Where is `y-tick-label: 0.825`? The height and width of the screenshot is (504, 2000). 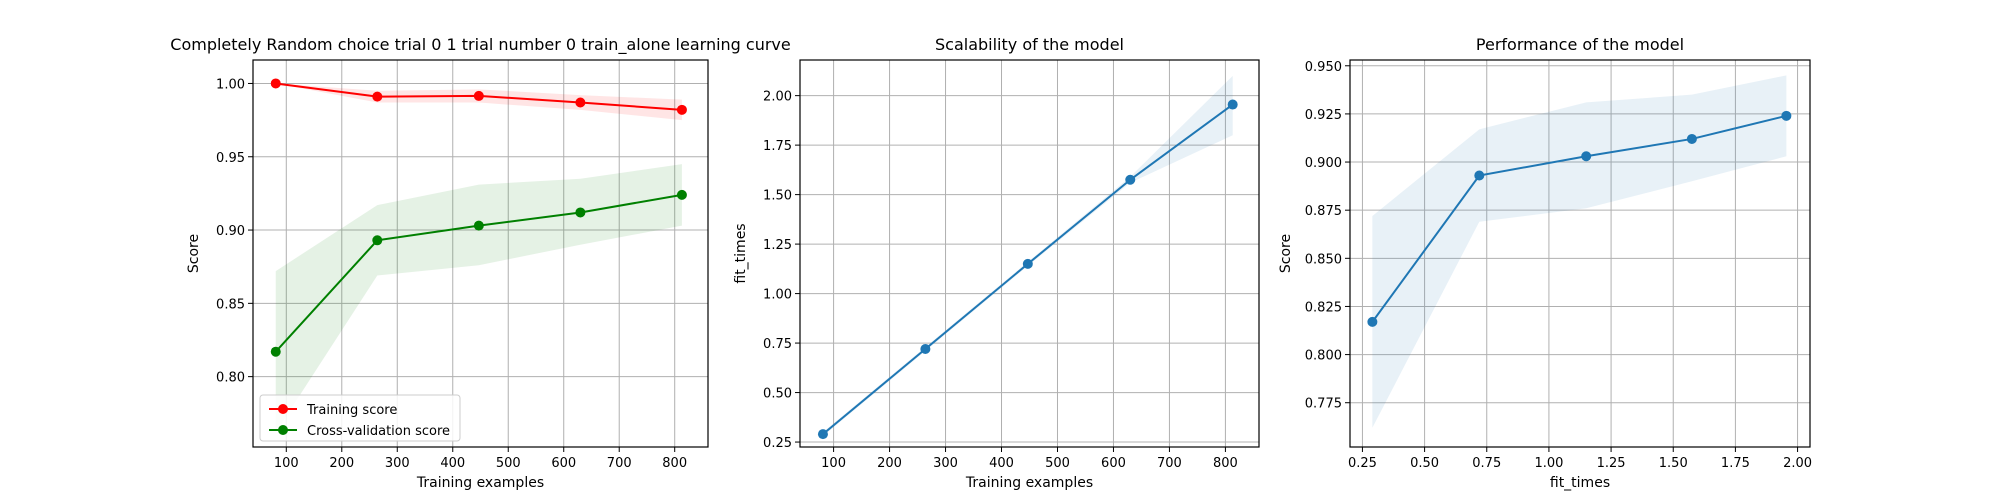
y-tick-label: 0.825 is located at coordinates (1323, 307).